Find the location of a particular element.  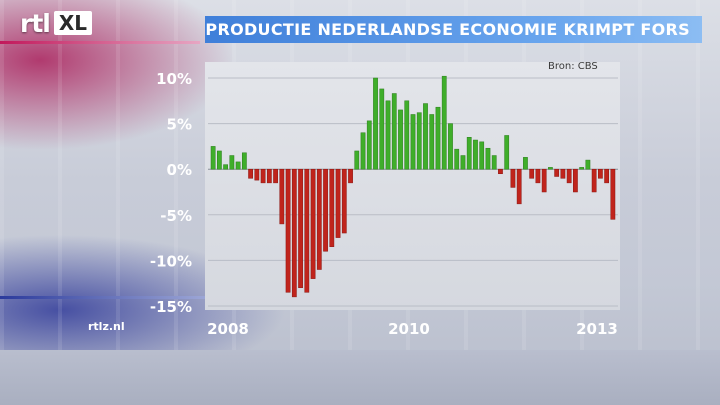

website-label: rtlz.nl is located at coordinates (106, 326).